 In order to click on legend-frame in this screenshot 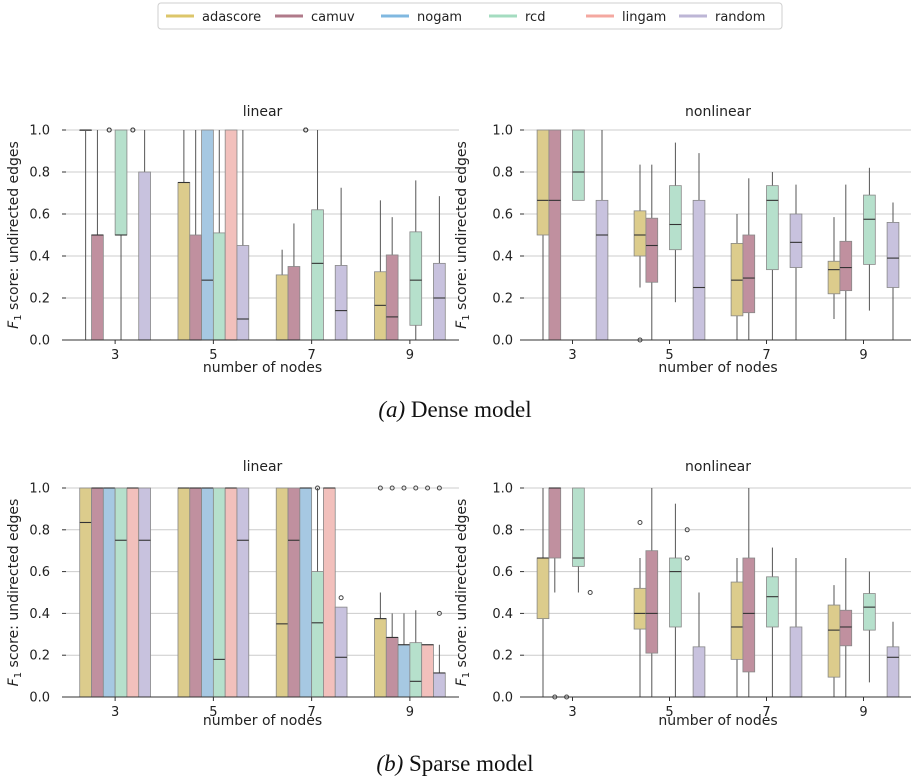, I will do `click(470, 16)`.